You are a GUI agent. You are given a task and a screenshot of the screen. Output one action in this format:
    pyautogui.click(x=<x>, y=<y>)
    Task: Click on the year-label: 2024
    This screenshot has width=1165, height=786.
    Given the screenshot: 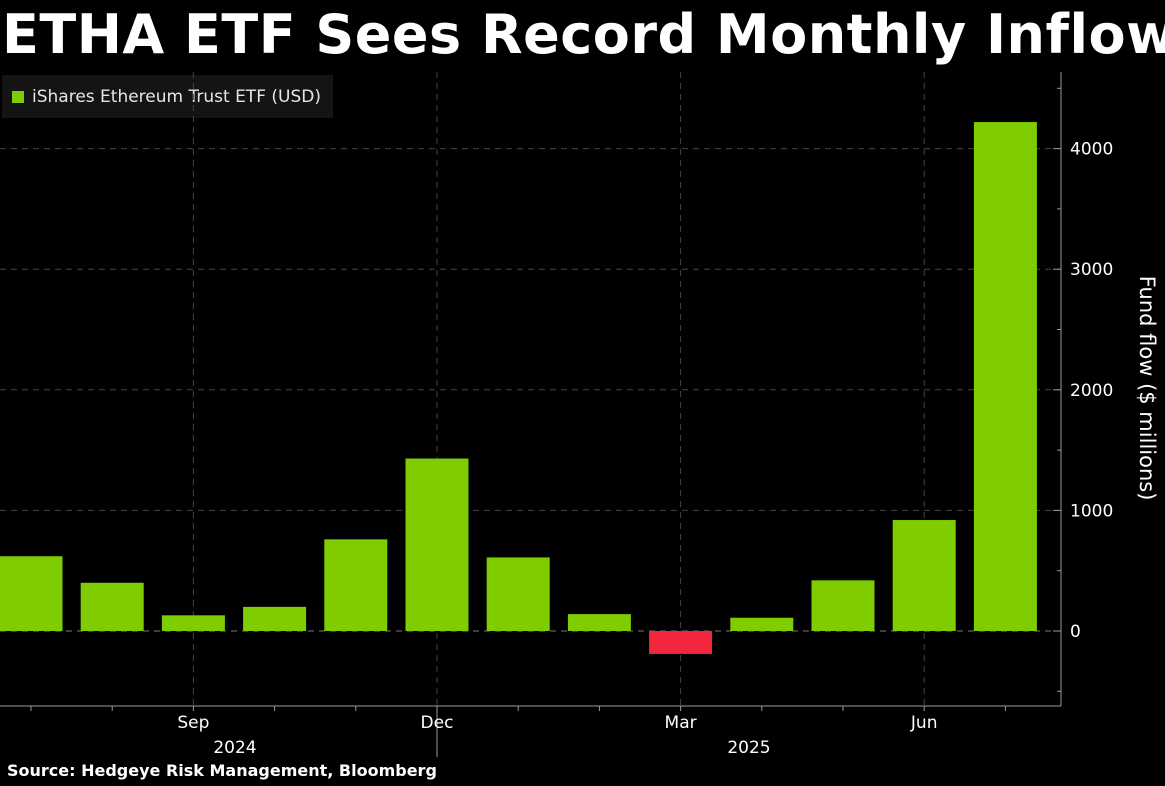 What is the action you would take?
    pyautogui.click(x=234, y=748)
    